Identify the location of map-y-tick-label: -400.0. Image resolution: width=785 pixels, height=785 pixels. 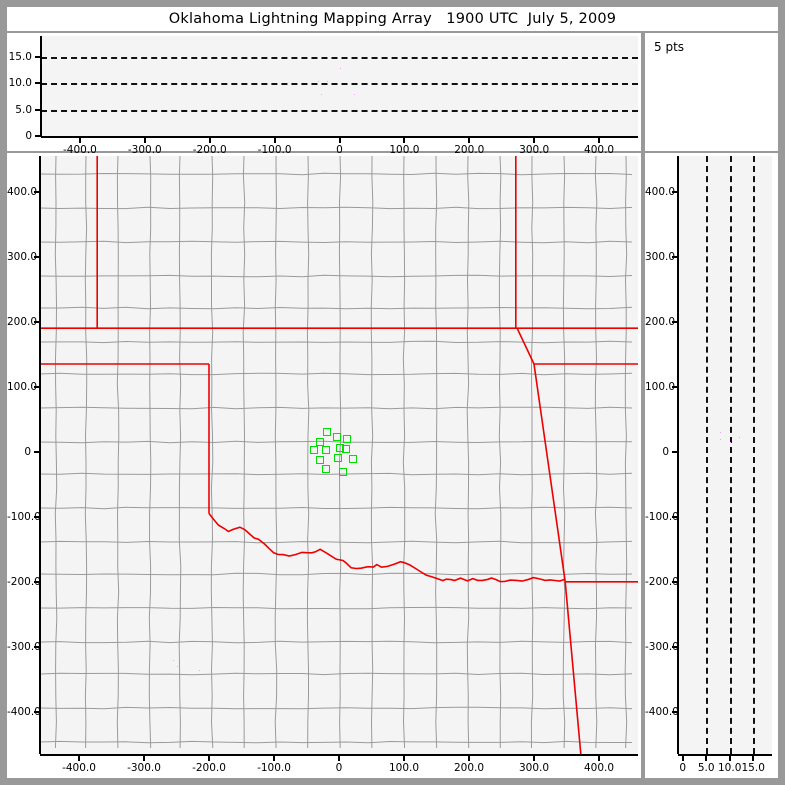
(24, 711).